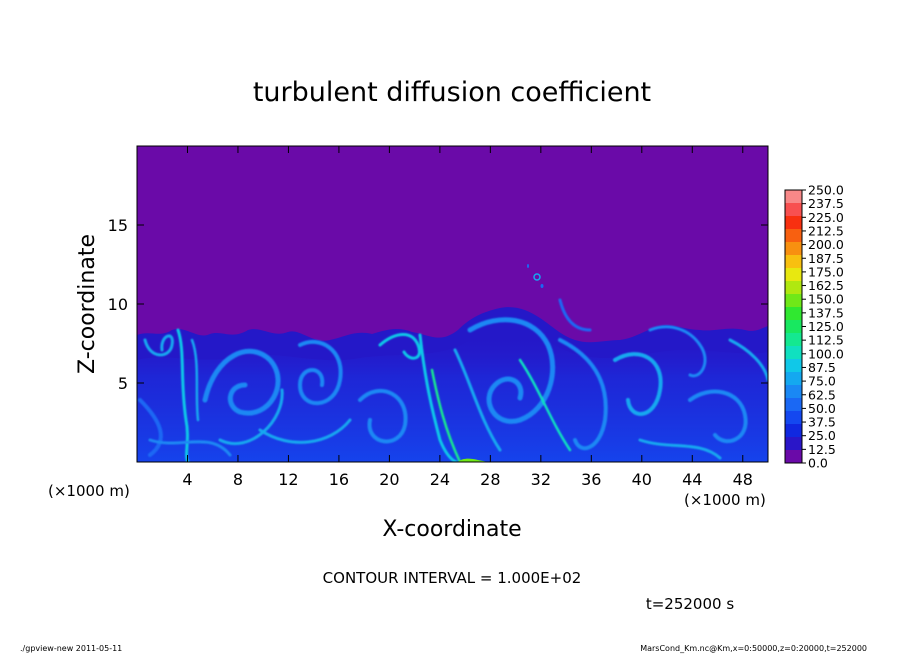 This screenshot has height=654, width=904. I want to click on colorbar-label: 162.5, so click(826, 285).